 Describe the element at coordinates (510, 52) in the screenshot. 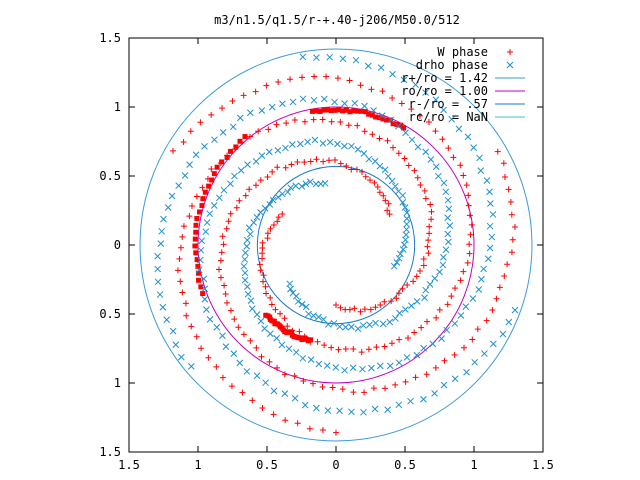

I see `legend-marker` at that location.